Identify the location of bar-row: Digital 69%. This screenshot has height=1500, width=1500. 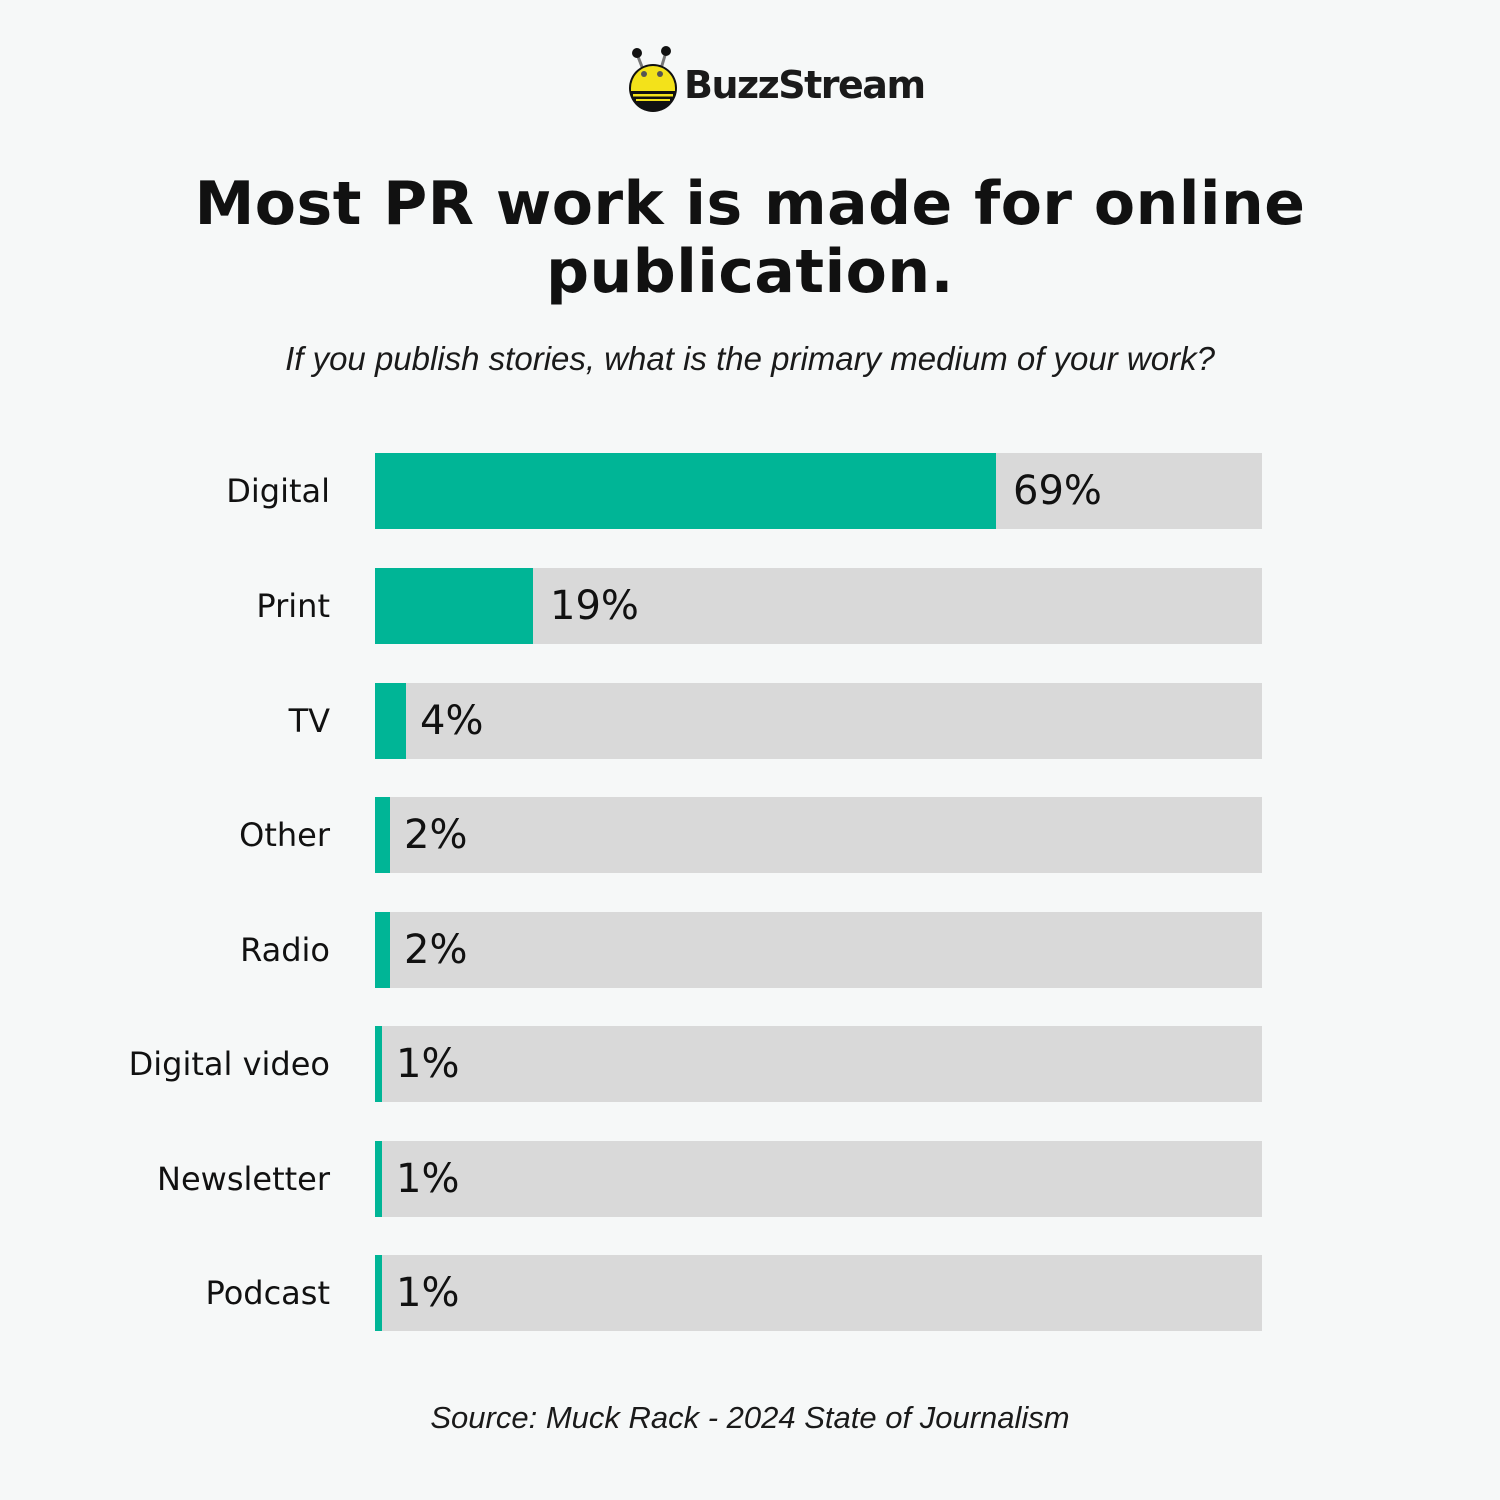
(750, 491).